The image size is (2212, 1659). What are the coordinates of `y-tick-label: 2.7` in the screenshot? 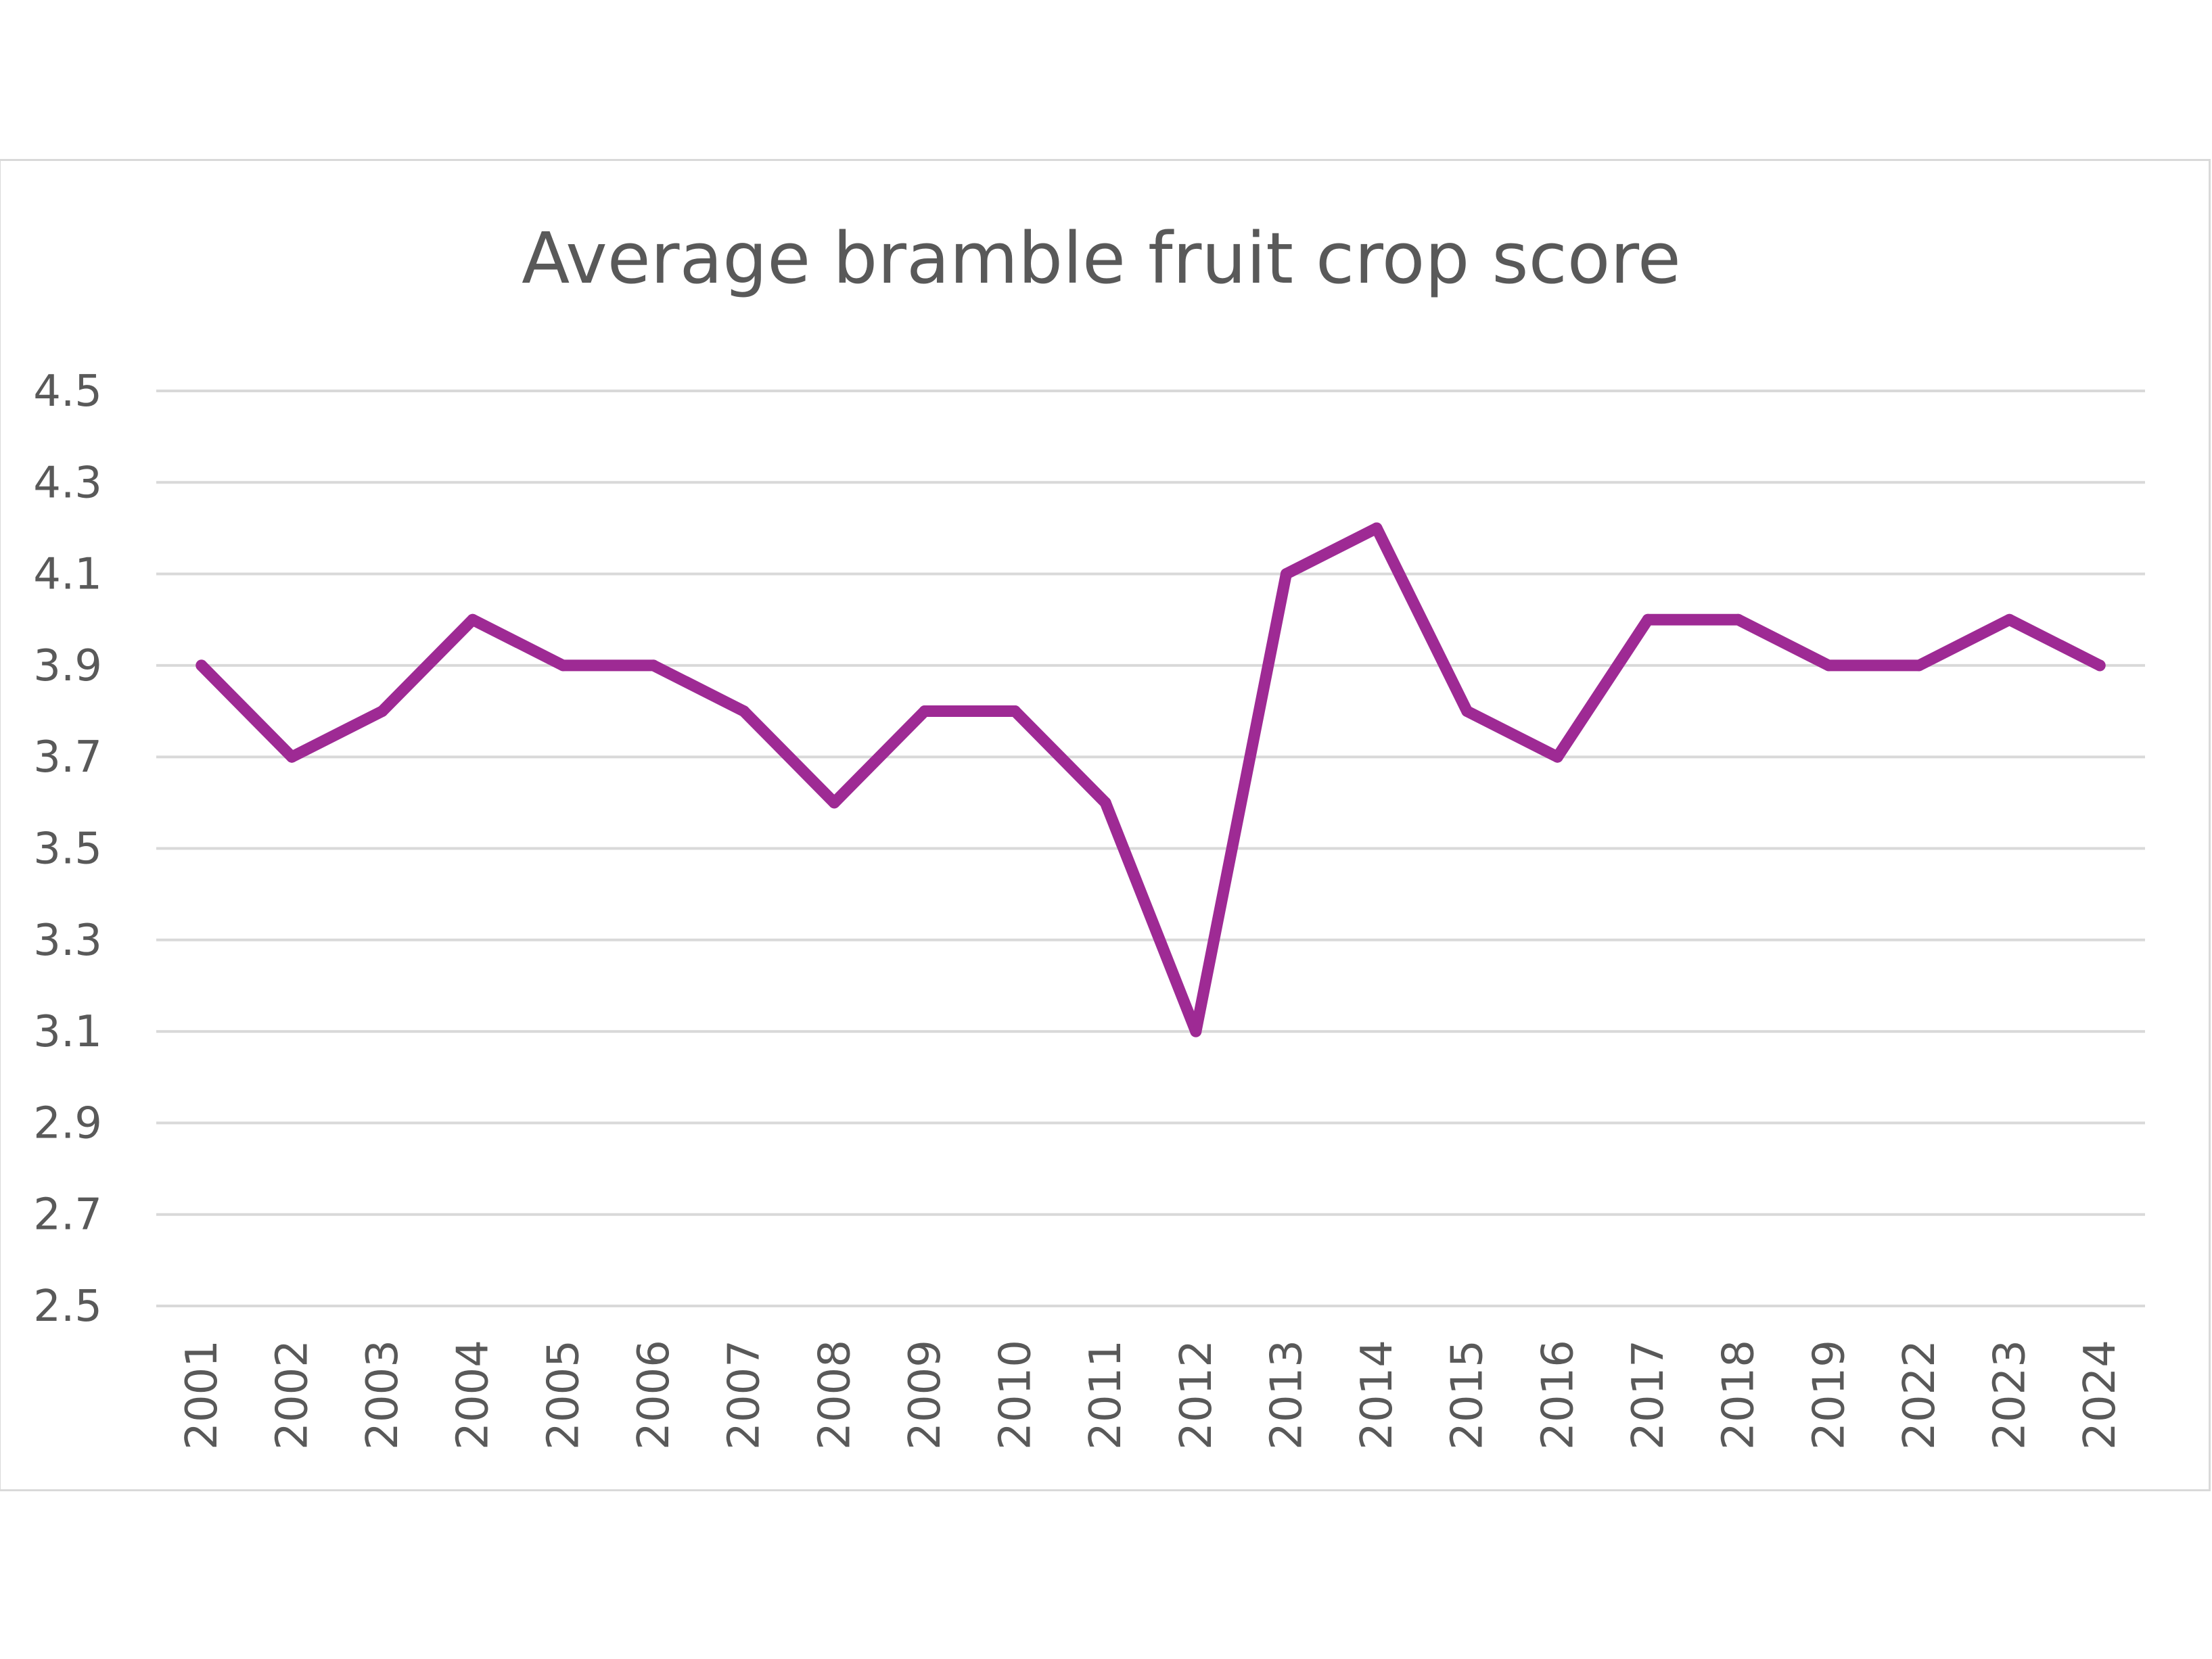 It's located at (67, 1215).